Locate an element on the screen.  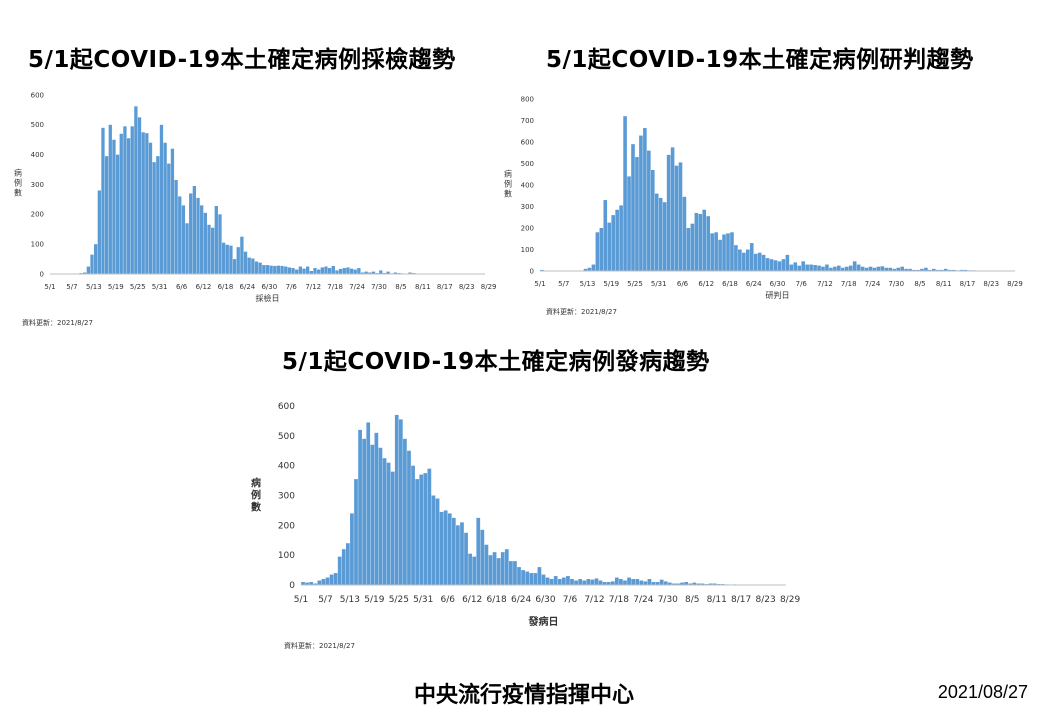
footer-date: 2021/08/27 is located at coordinates (982, 692).